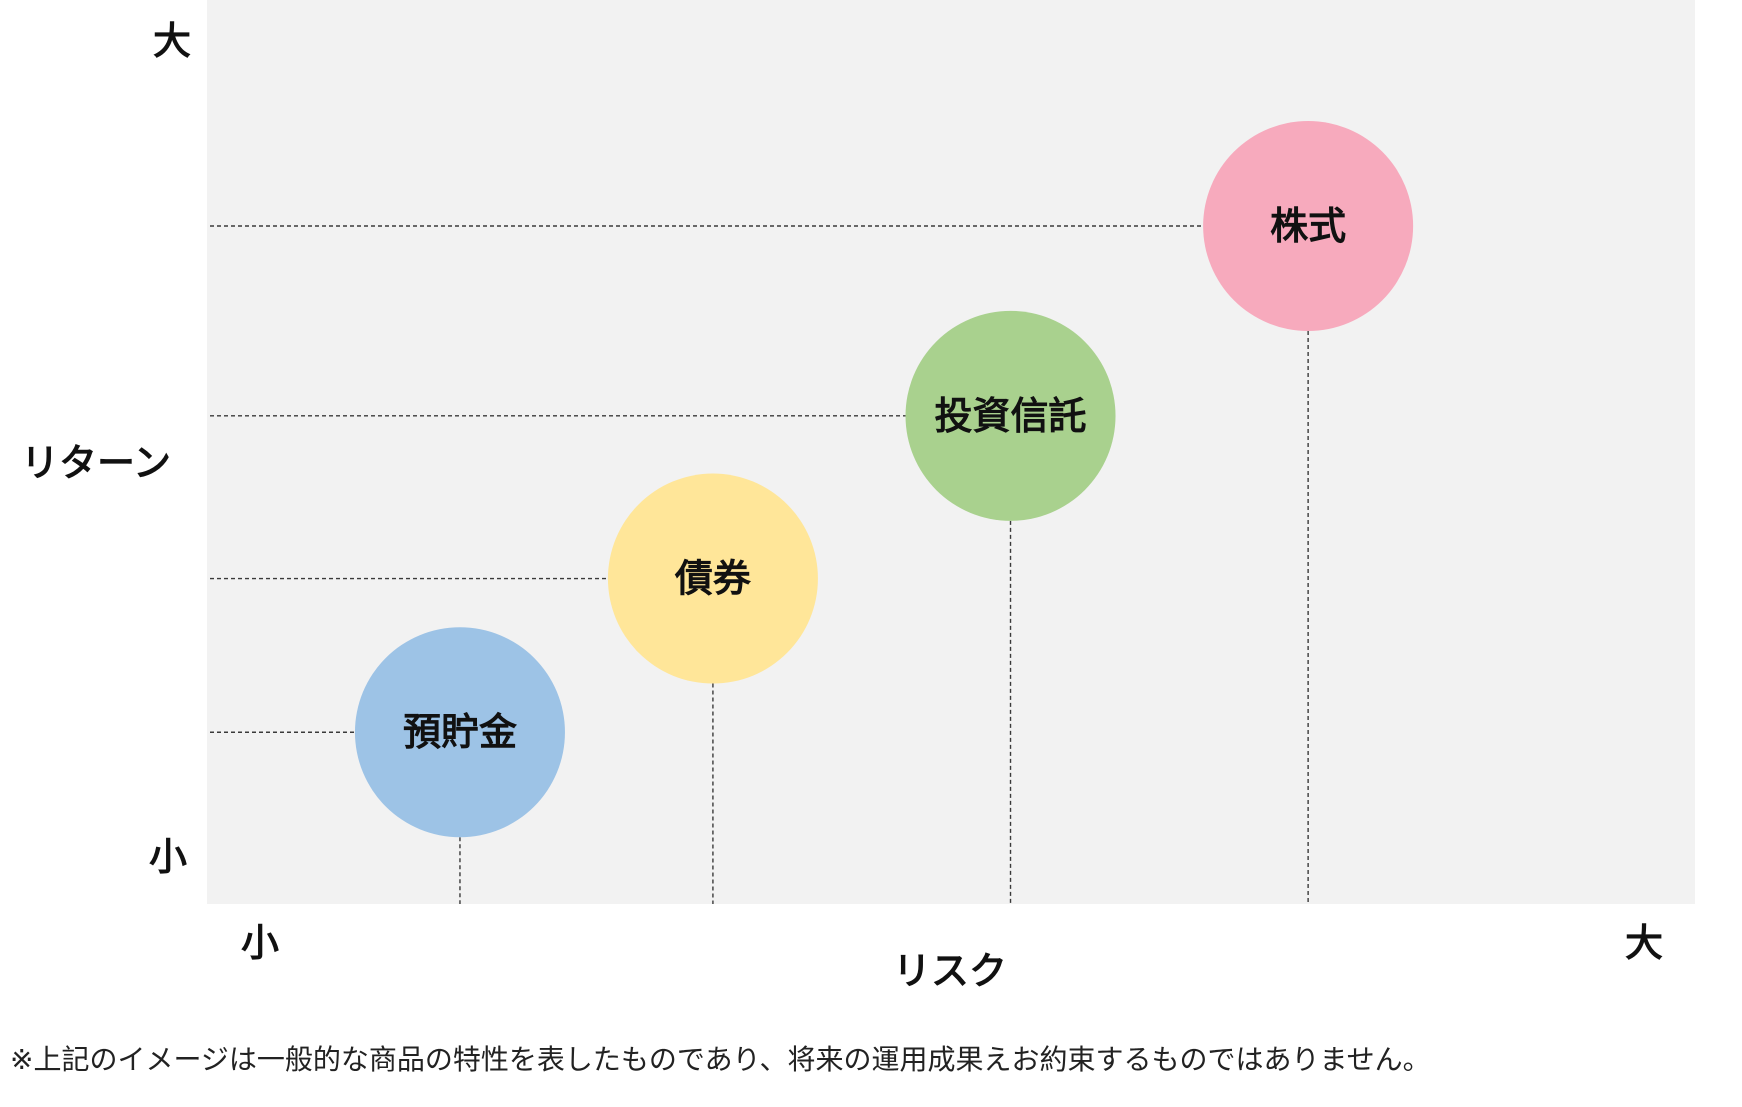 The image size is (1742, 1107). What do you see at coordinates (96, 463) in the screenshot?
I see `y-axis-title: リターン` at bounding box center [96, 463].